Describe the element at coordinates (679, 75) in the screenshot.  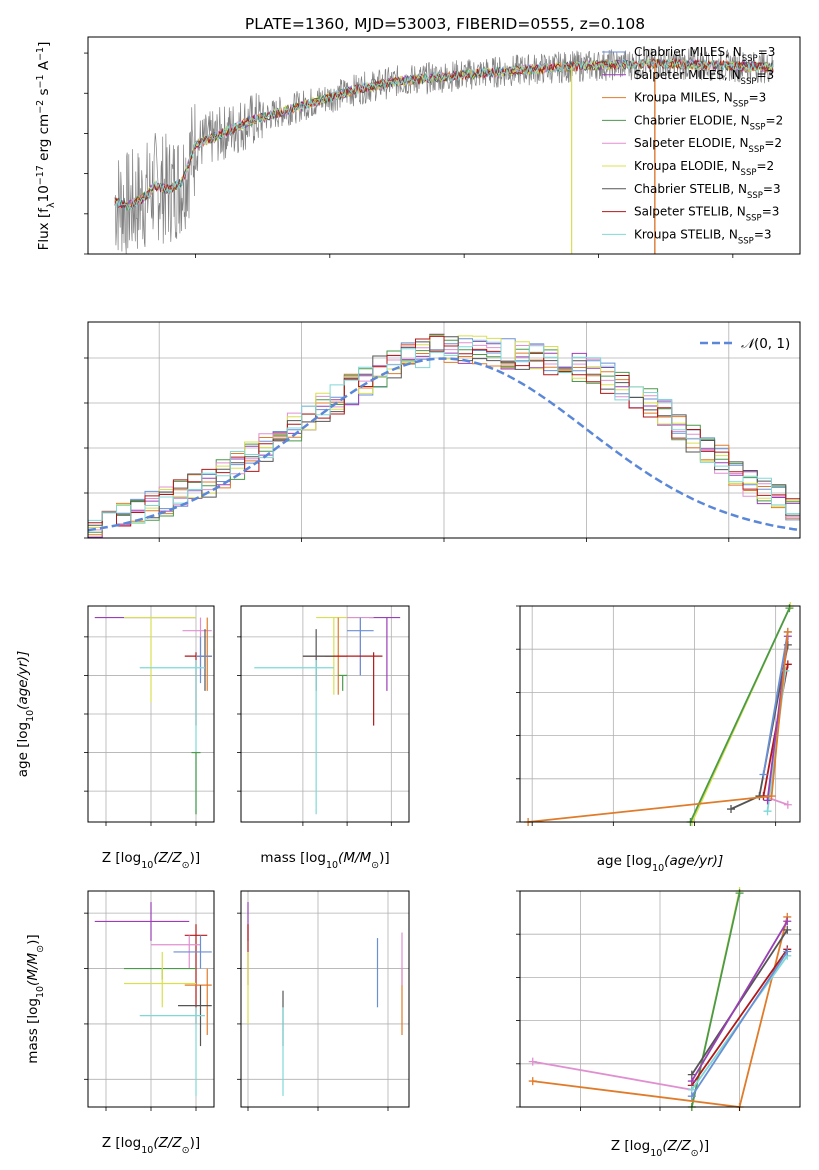
I see `legend-name: Salpeter MILES` at that location.